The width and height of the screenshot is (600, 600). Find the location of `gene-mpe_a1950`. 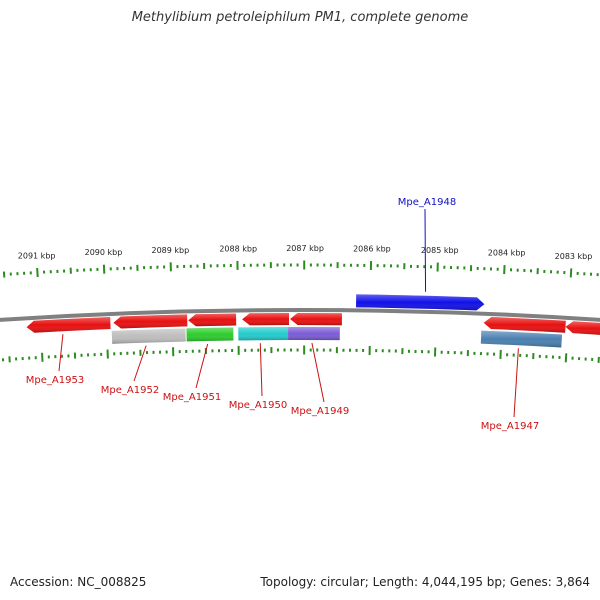

gene-mpe_a1950 is located at coordinates (264, 327).